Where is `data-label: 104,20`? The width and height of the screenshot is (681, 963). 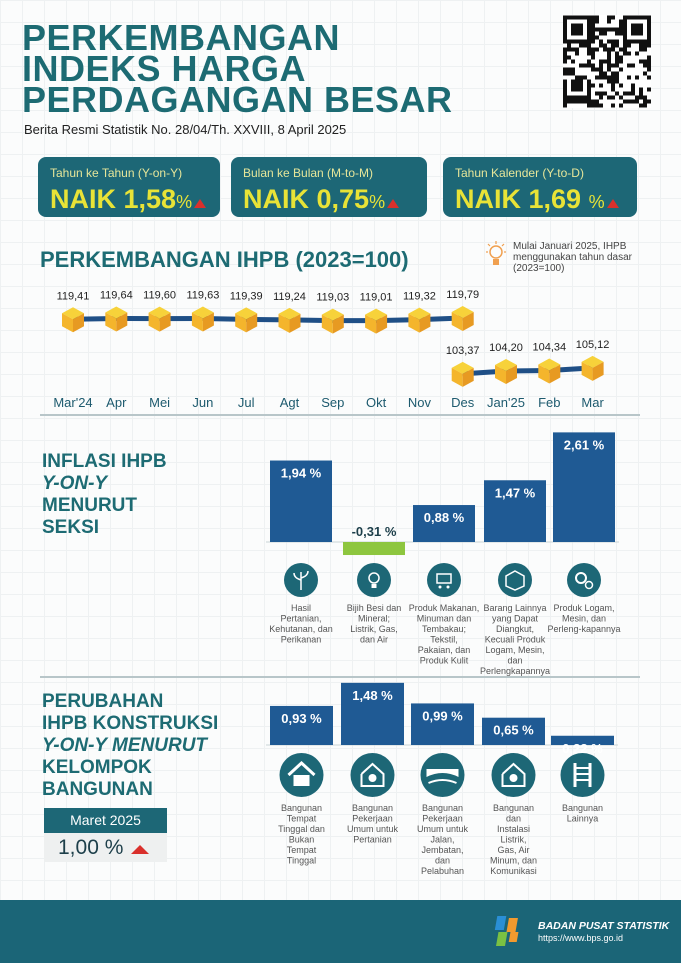 data-label: 104,20 is located at coordinates (506, 348).